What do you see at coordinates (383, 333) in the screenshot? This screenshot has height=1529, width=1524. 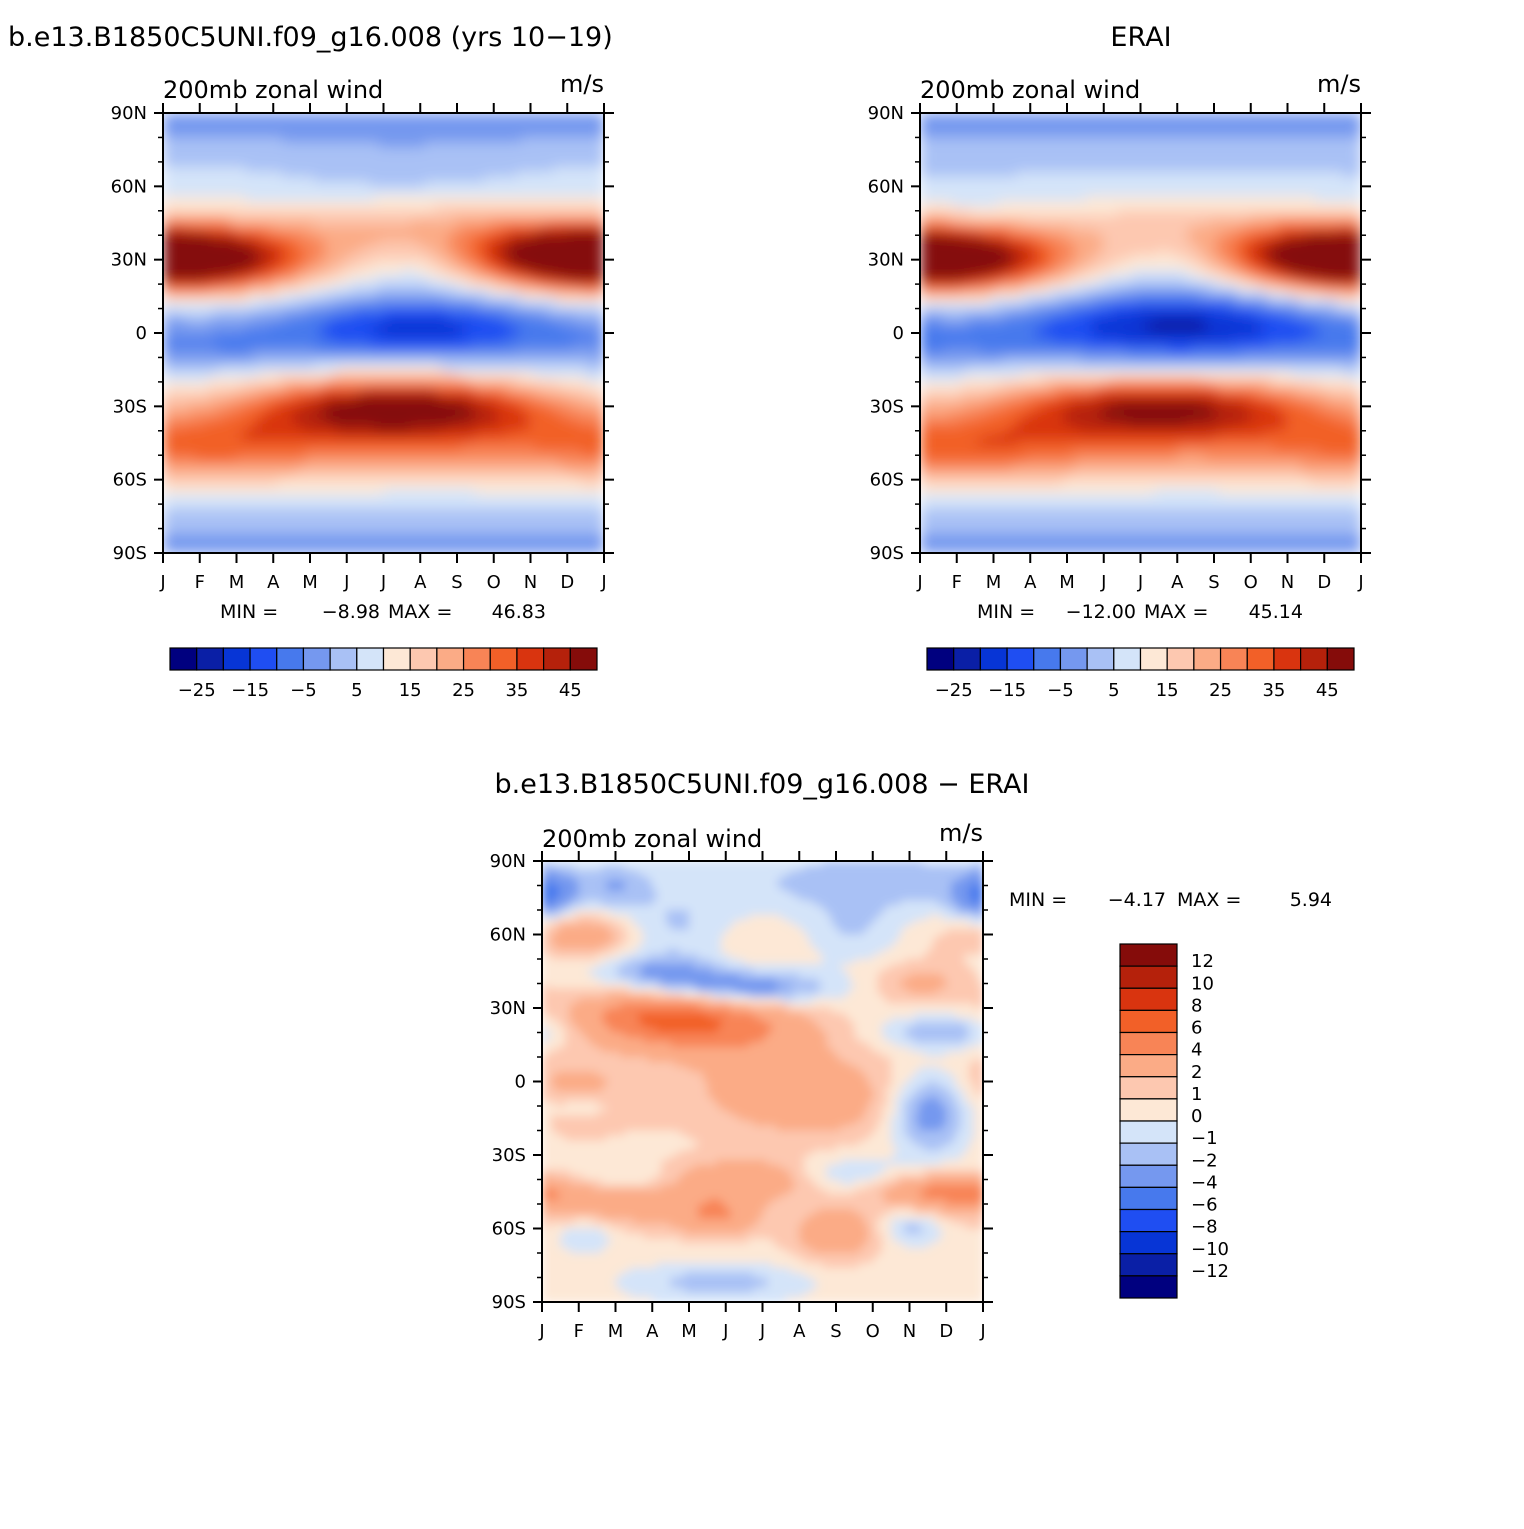 I see `panel-model-field` at bounding box center [383, 333].